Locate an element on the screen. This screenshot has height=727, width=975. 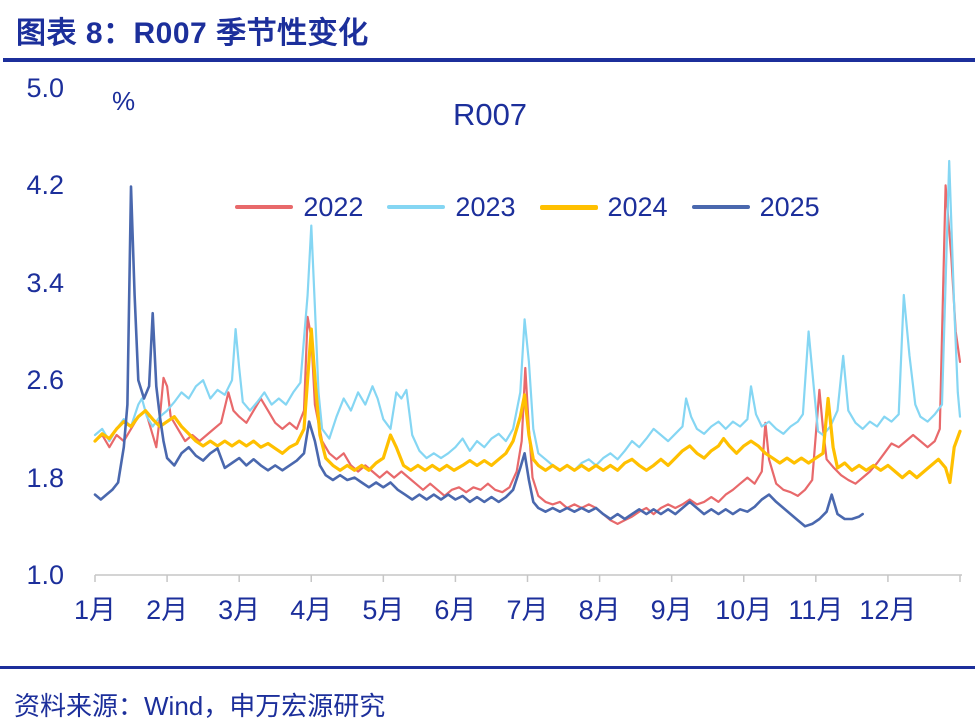
legend-dash-2022 is located at coordinates (264, 207).